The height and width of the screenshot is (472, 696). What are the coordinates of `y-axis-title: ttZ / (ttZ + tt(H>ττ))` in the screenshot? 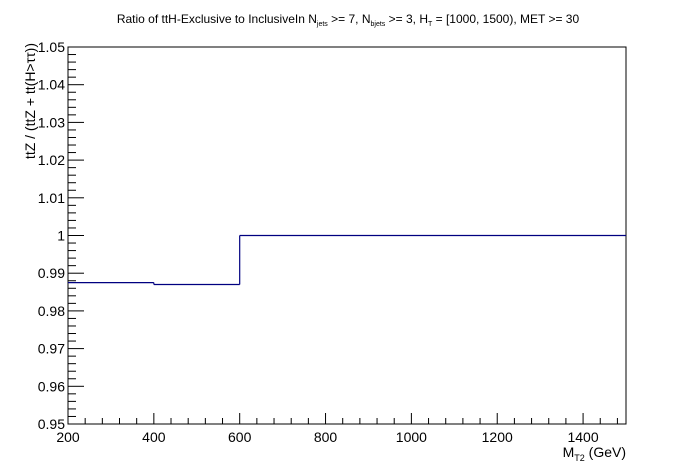 It's located at (30, 101).